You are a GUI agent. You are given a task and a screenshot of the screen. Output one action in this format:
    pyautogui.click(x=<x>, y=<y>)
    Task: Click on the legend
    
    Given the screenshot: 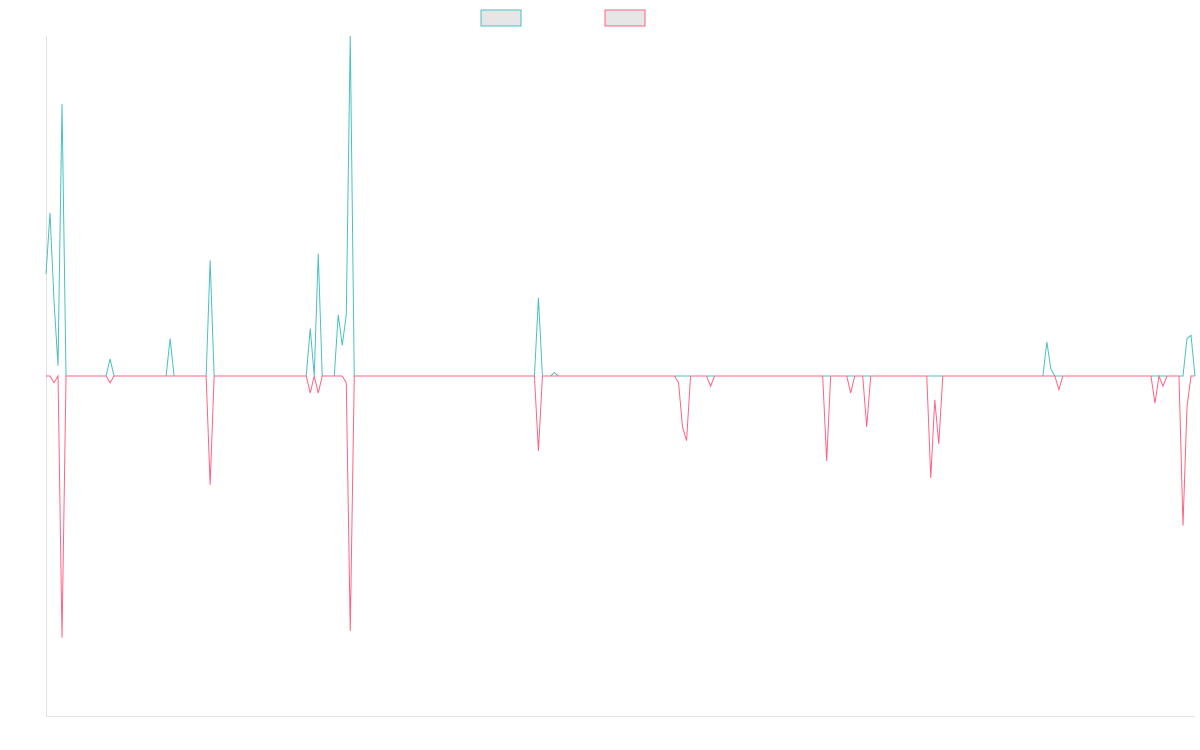 What is the action you would take?
    pyautogui.click(x=563, y=18)
    